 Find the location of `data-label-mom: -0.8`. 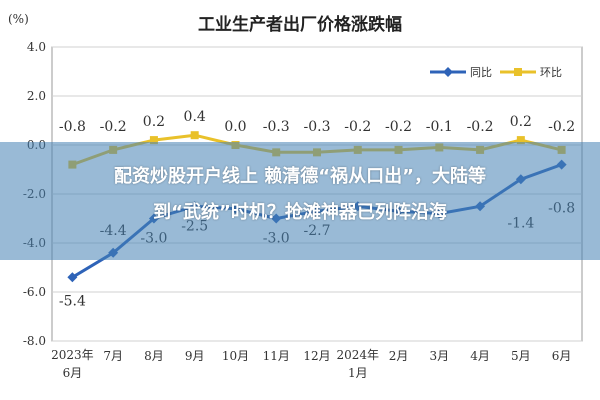

data-label-mom: -0.8 is located at coordinates (72, 127).